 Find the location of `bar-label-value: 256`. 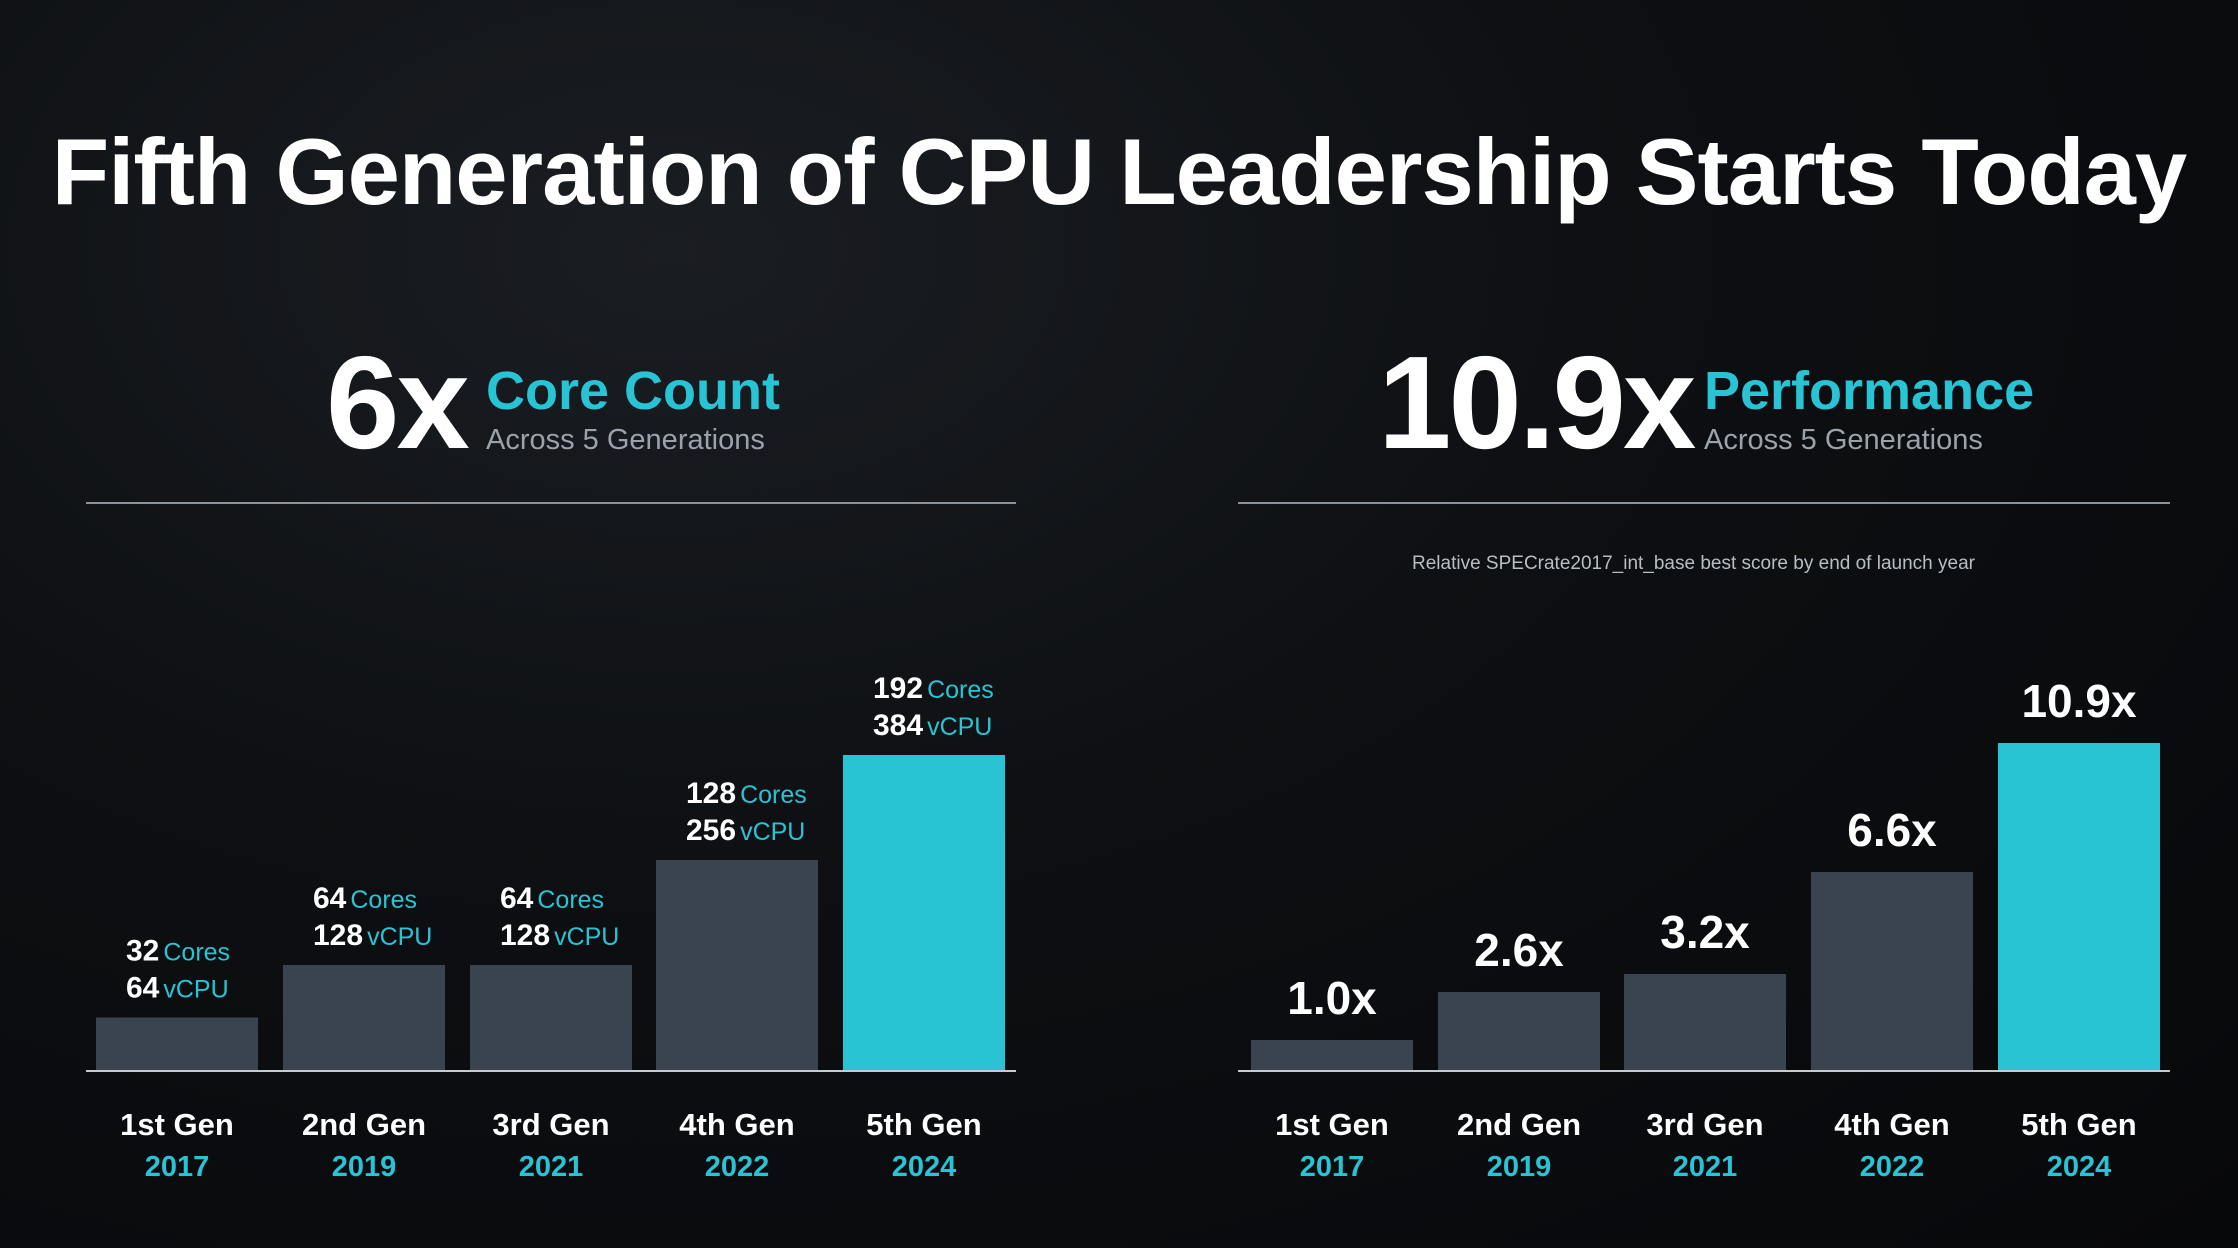

bar-label-value: 256 is located at coordinates (711, 830).